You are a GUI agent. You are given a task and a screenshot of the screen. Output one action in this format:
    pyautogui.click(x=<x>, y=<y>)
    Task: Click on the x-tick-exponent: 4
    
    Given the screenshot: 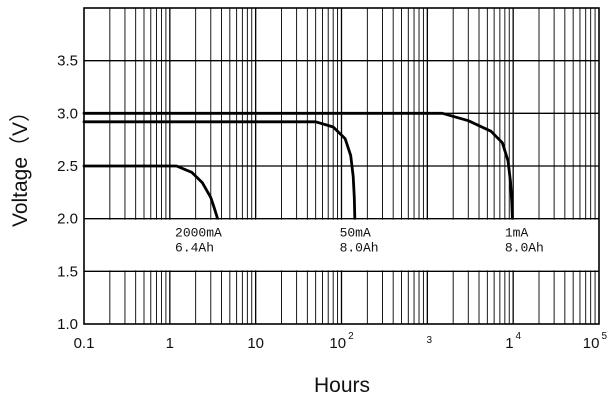 What is the action you would take?
    pyautogui.click(x=519, y=336)
    